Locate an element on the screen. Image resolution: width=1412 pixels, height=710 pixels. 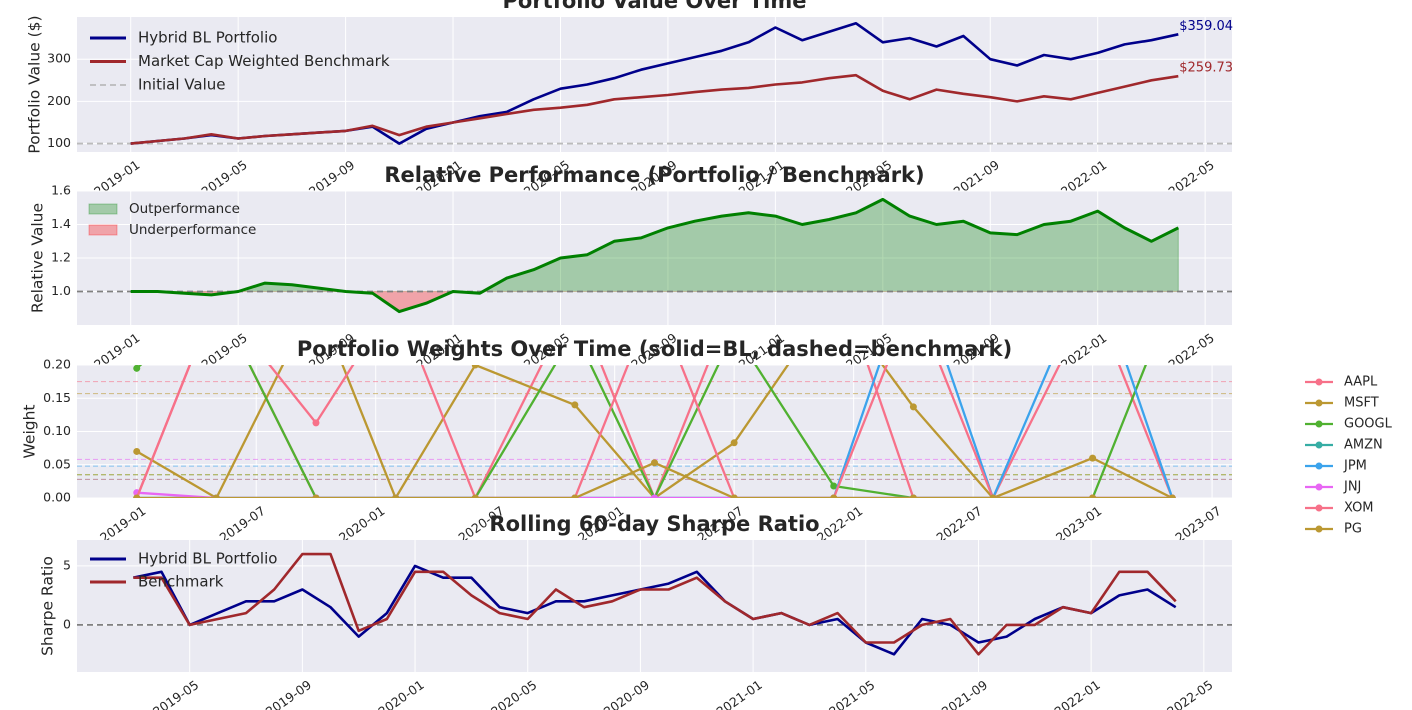
y-axis-label: Sharpe Ratio is located at coordinates (48, 606).